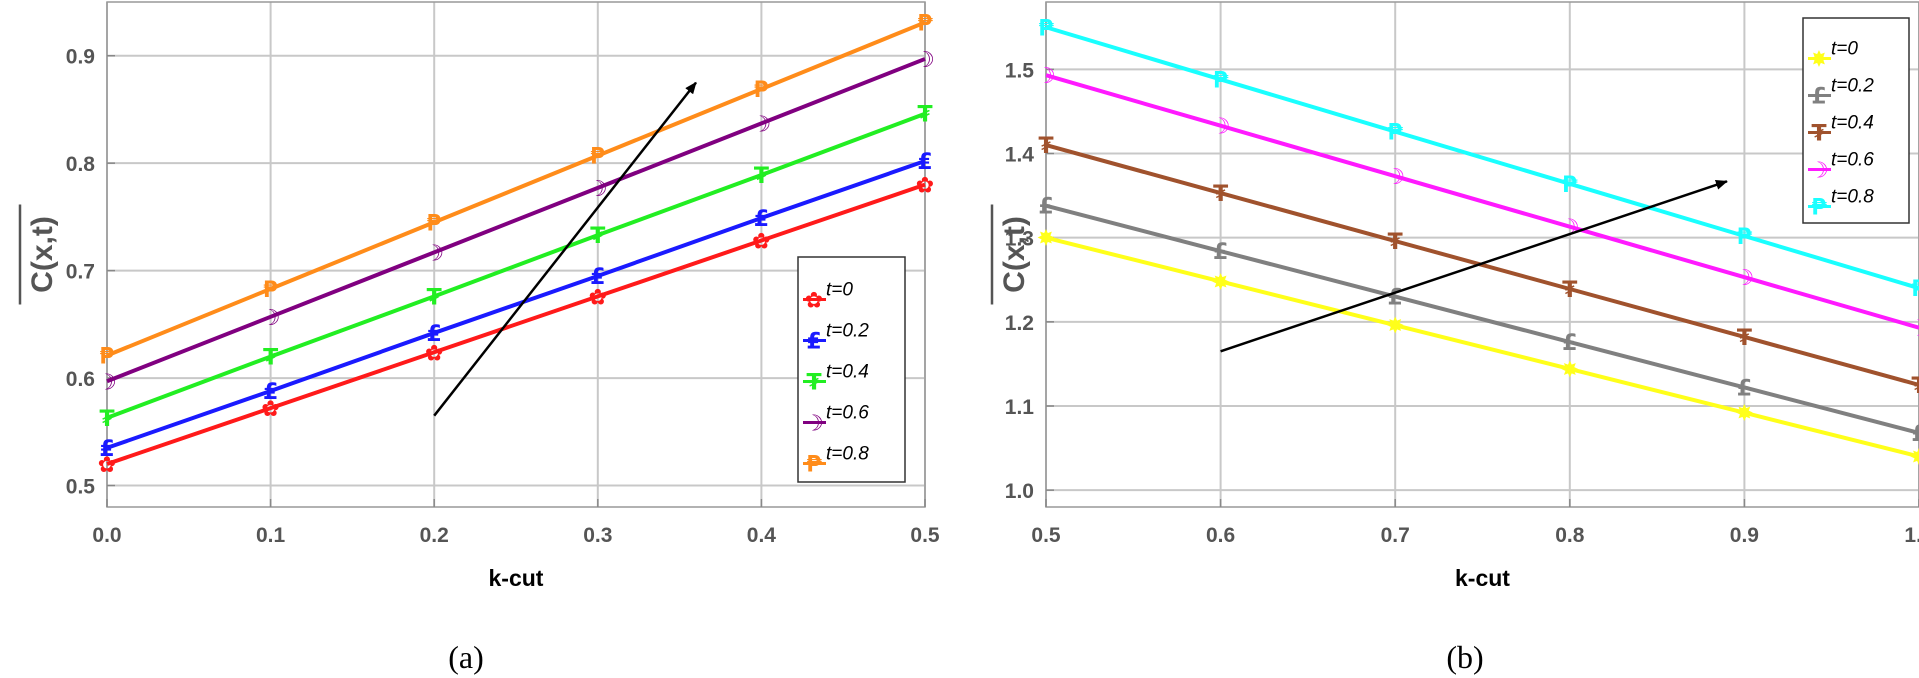 Image resolution: width=1919 pixels, height=678 pixels. I want to click on y-tick-label: 0.6, so click(80, 379).